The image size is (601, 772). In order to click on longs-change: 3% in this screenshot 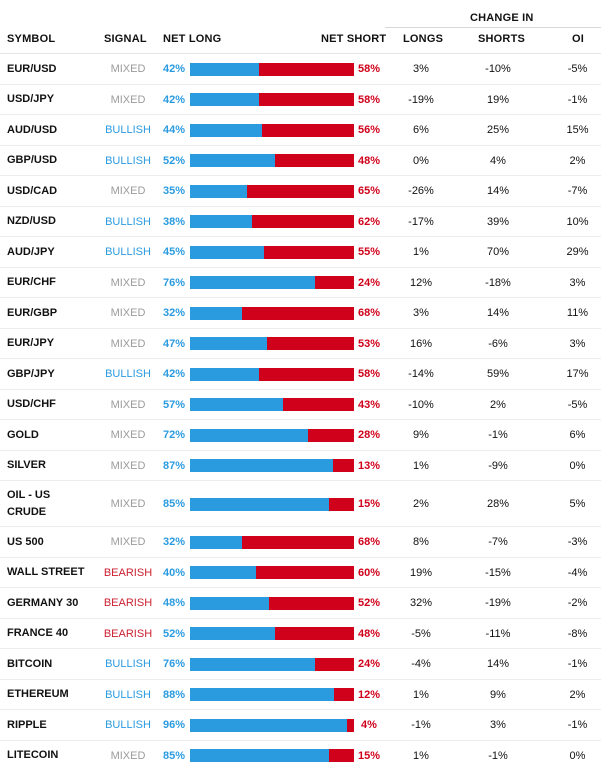, I will do `click(421, 69)`.